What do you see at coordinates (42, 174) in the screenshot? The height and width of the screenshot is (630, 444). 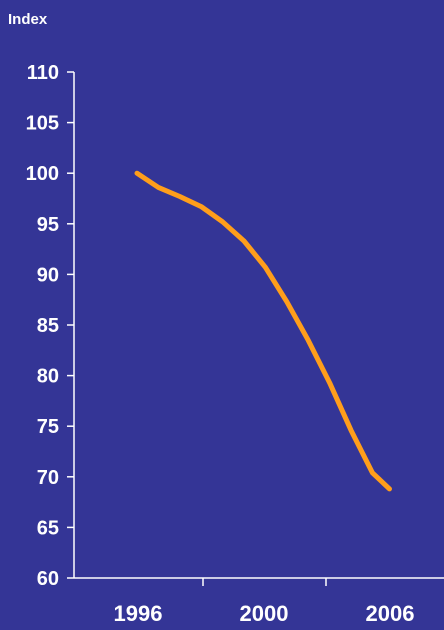 I see `y-tick-label: 100` at bounding box center [42, 174].